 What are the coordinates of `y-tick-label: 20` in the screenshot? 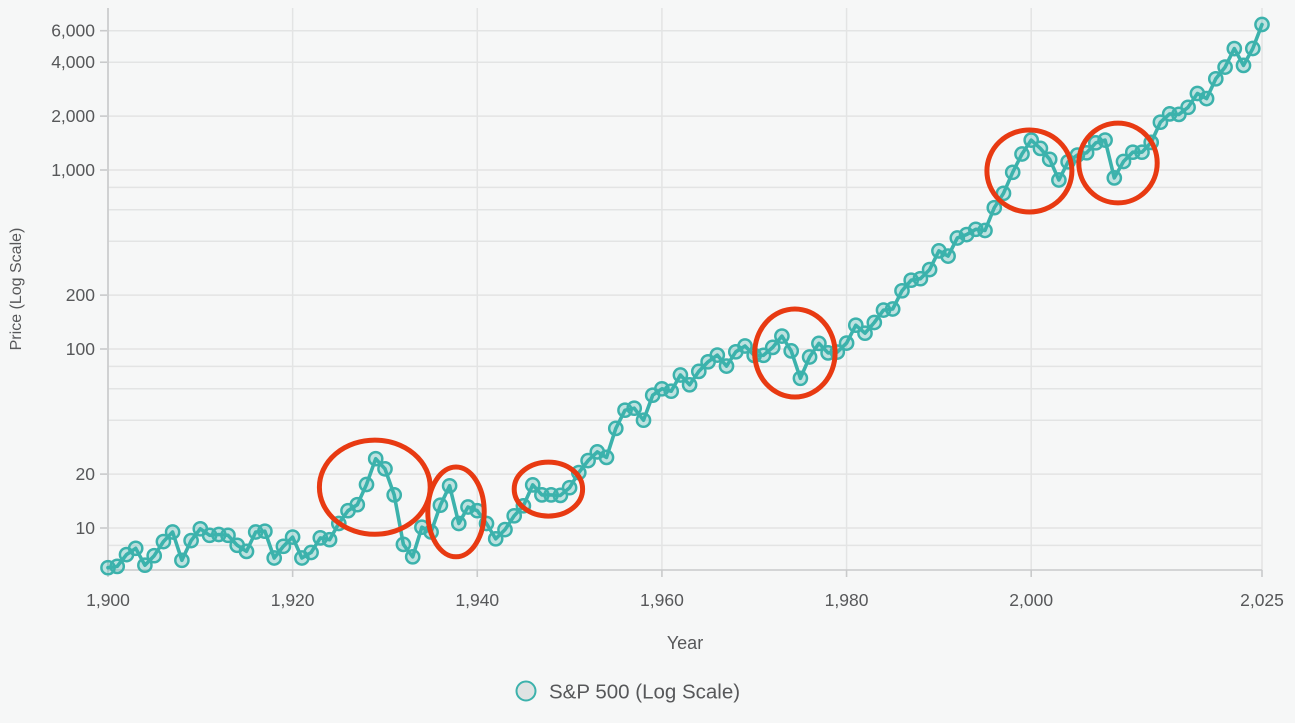 It's located at (86, 474).